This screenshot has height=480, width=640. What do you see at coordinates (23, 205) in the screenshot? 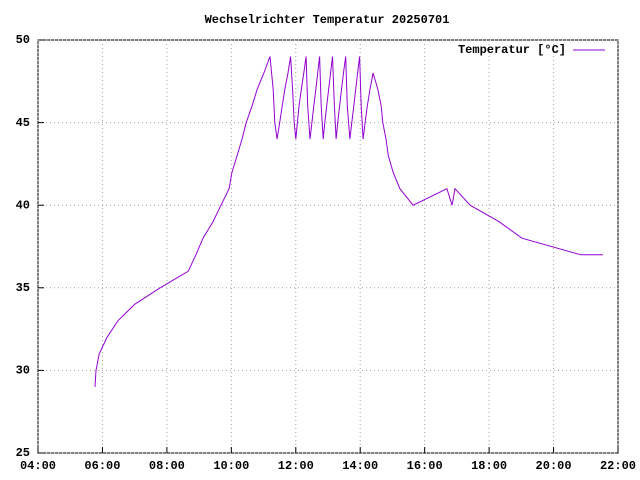
I see `y-tick-label: 40` at bounding box center [23, 205].